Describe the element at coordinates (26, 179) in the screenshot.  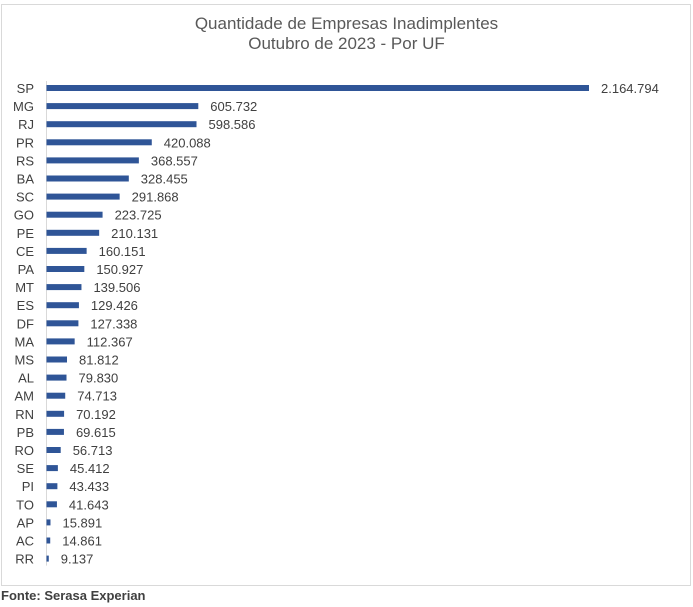
I see `category-label: BA` at that location.